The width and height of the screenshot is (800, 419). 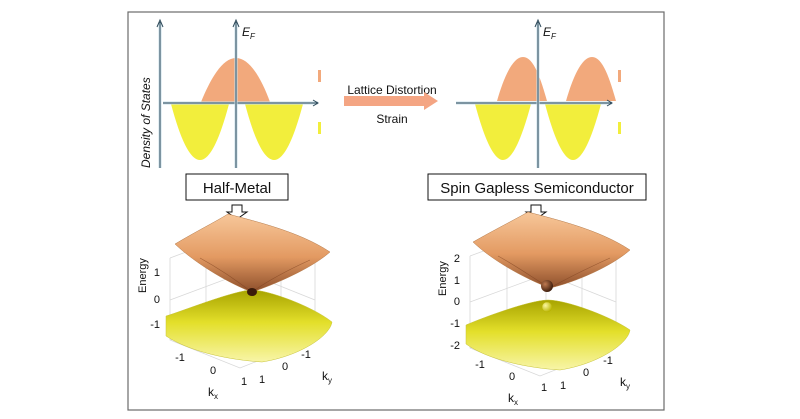 What do you see at coordinates (252, 253) in the screenshot?
I see `upper-cone-left` at bounding box center [252, 253].